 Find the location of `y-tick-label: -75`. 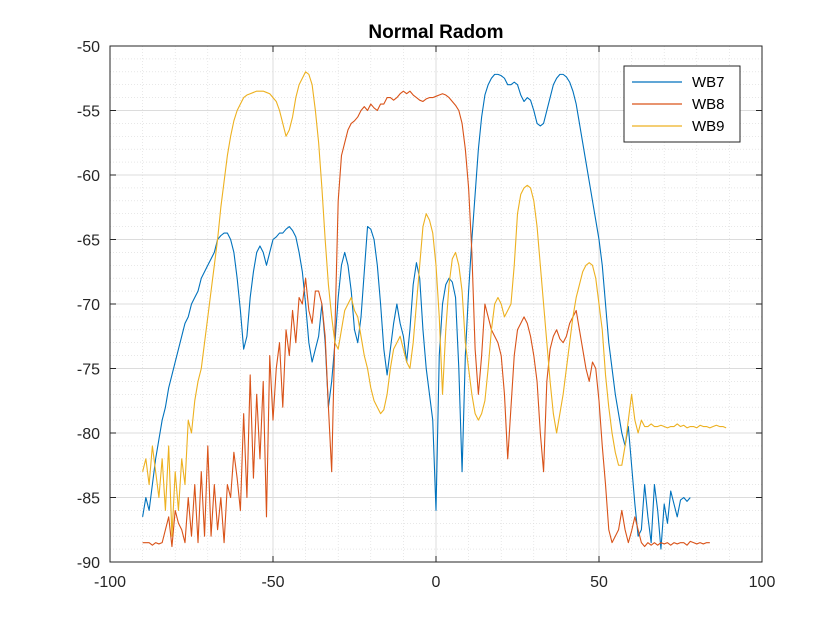

y-tick-label: -75 is located at coordinates (88, 370).